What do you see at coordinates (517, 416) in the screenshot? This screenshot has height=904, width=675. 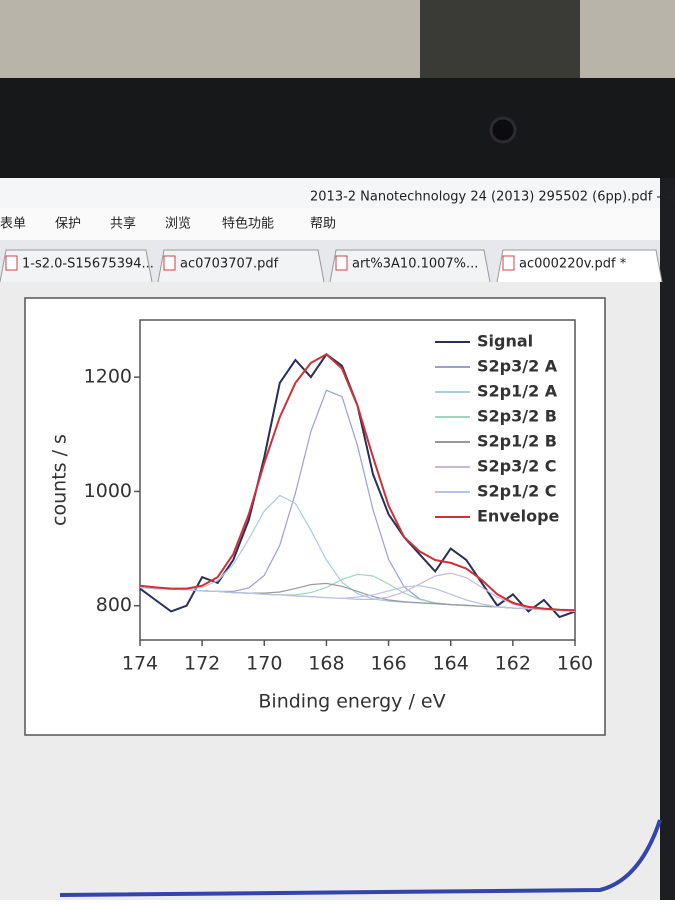 I see `legend-label: S2p3/2 B` at bounding box center [517, 416].